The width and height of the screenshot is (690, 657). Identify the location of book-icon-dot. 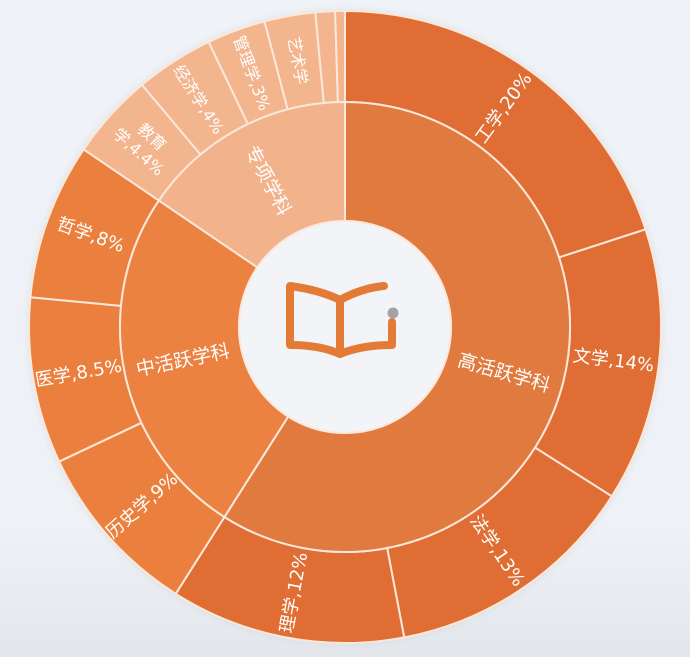
(393, 313).